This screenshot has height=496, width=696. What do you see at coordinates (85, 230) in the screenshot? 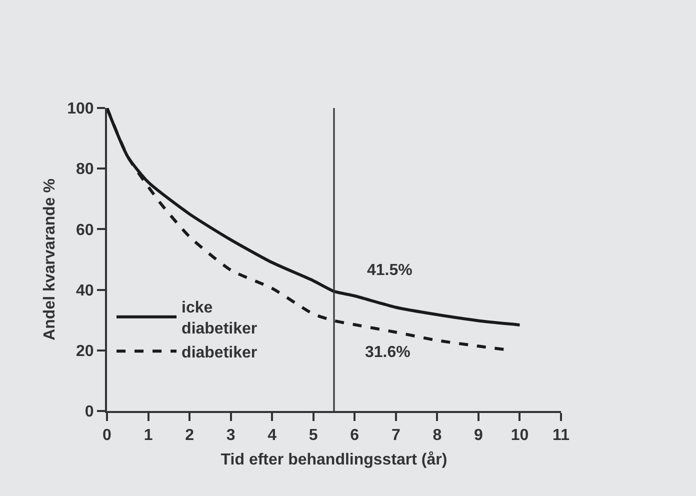
I see `y-tick-label: 60` at bounding box center [85, 230].